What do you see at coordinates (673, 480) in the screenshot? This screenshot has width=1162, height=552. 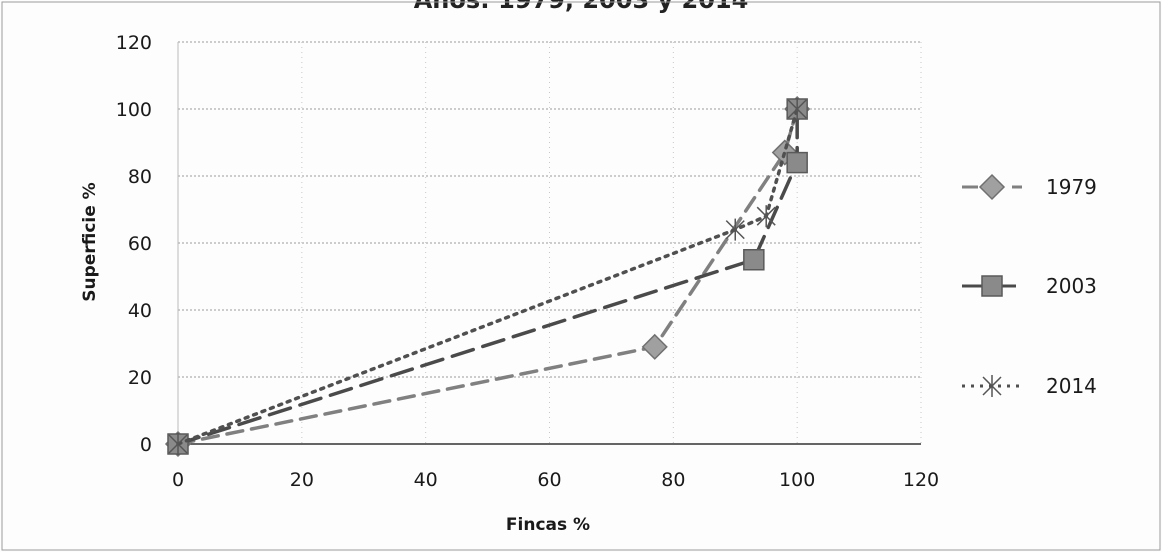 I see `x-tick-label-80: 80` at bounding box center [673, 480].